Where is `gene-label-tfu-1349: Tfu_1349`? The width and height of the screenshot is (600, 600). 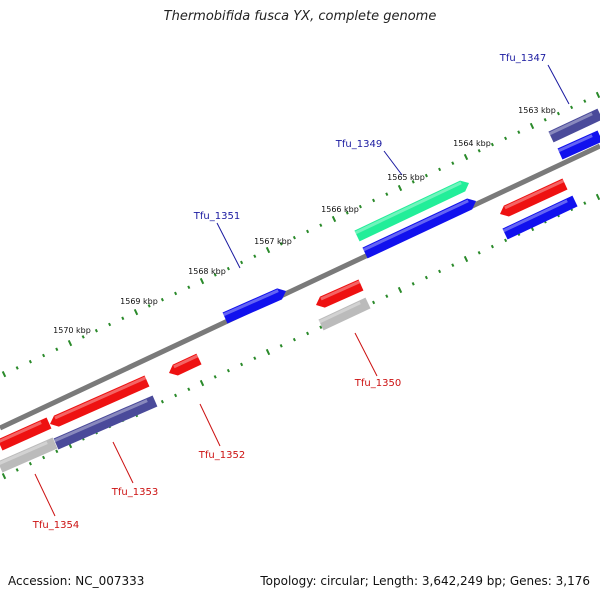 gene-label-tfu-1349: Tfu_1349 is located at coordinates (358, 144).